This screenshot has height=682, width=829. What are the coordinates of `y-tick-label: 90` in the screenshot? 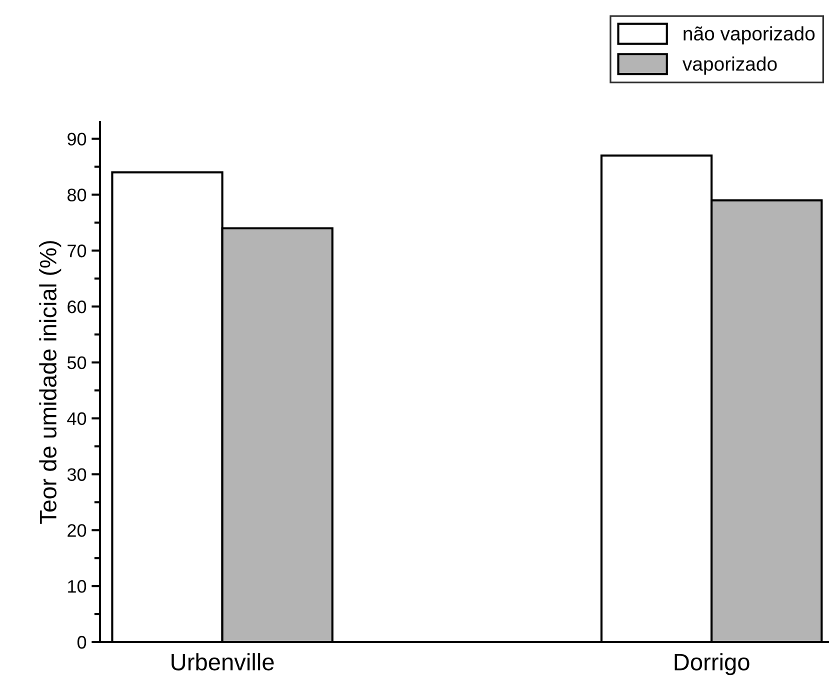 It's located at (77, 139).